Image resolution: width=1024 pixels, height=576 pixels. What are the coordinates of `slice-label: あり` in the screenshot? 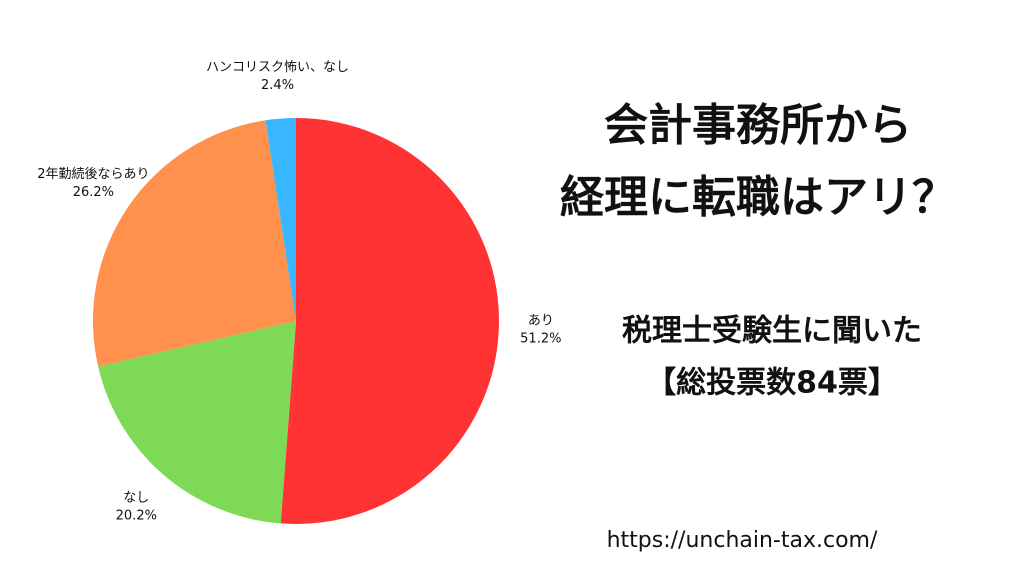 It's located at (541, 321).